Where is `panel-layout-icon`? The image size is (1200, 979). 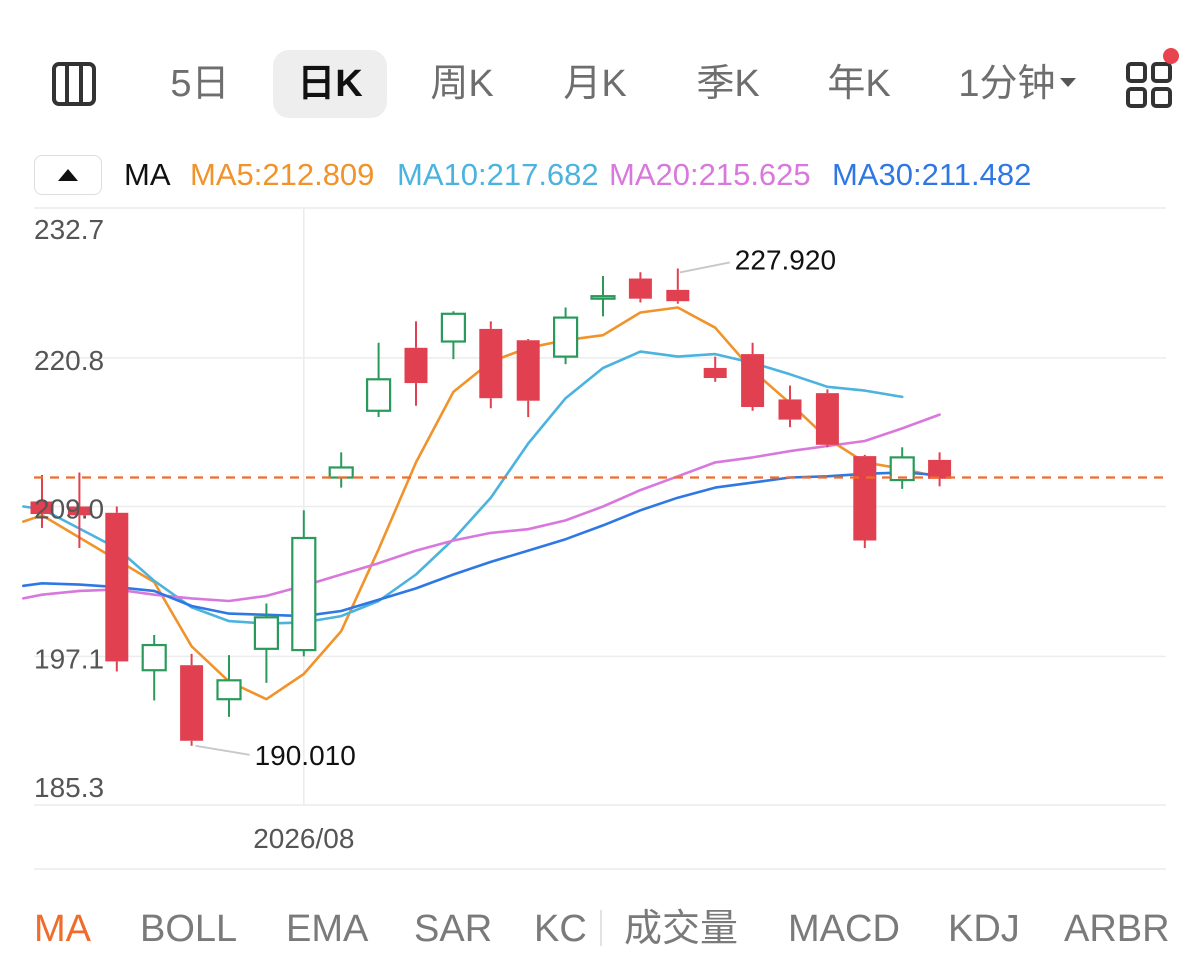
panel-layout-icon is located at coordinates (74, 84).